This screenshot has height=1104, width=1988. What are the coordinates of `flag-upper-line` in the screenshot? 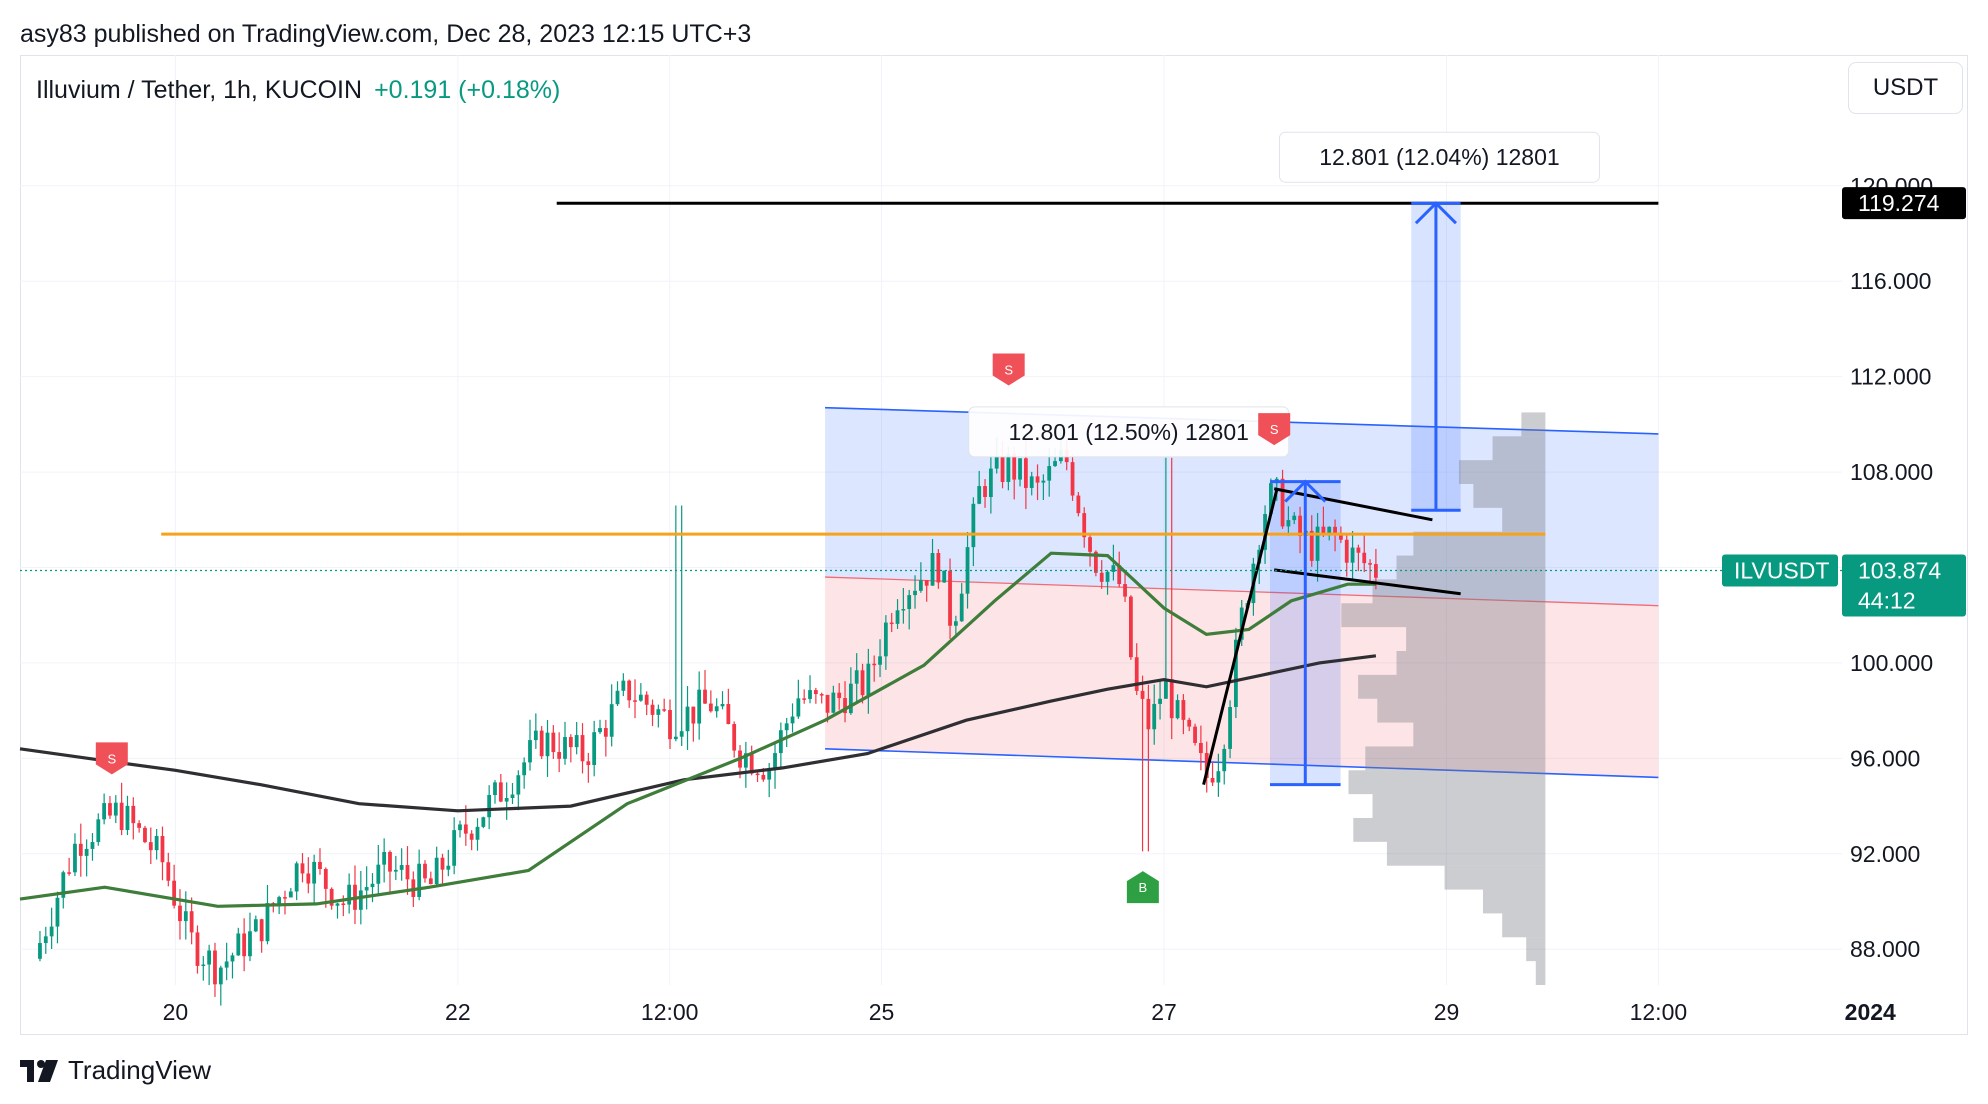 It's located at (1353, 504).